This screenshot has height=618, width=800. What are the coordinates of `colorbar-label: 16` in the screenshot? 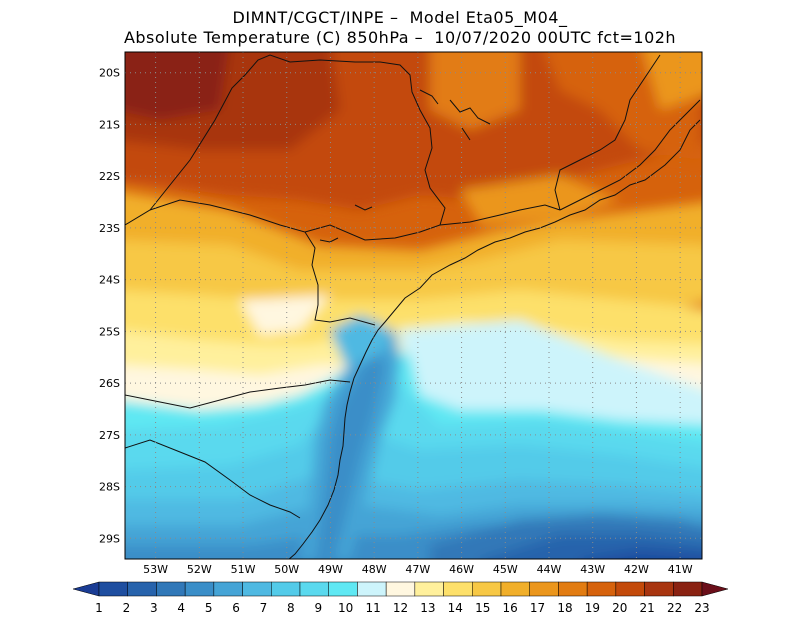 It's located at (509, 608).